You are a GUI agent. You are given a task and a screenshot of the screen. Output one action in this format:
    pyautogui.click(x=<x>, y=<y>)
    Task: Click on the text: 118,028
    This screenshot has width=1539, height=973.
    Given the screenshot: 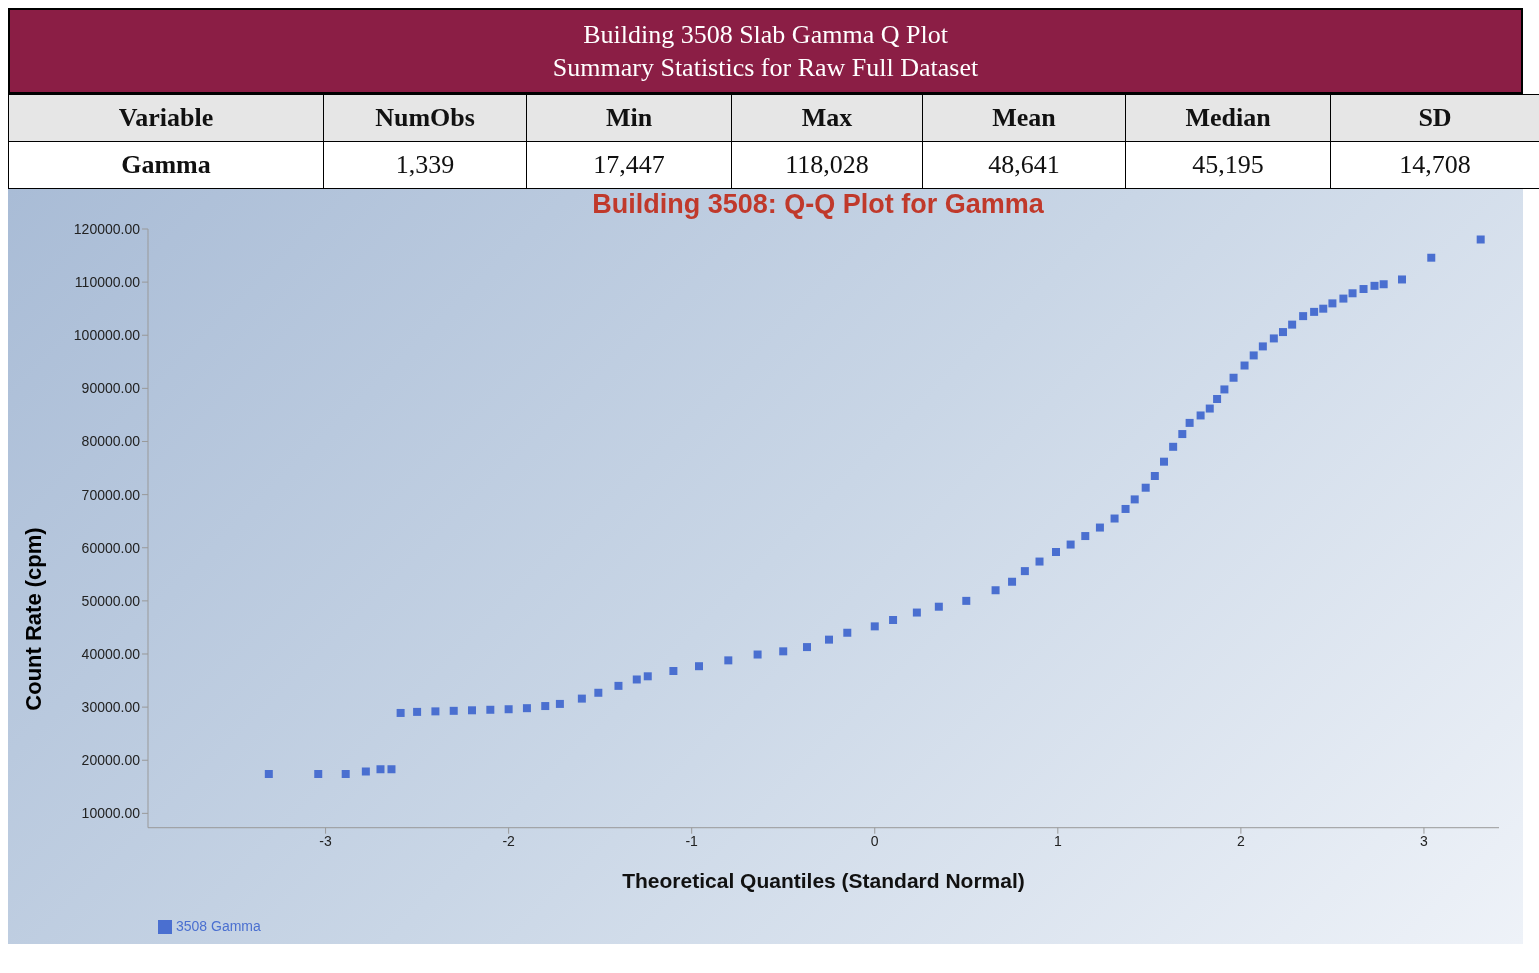 What is the action you would take?
    pyautogui.click(x=827, y=165)
    